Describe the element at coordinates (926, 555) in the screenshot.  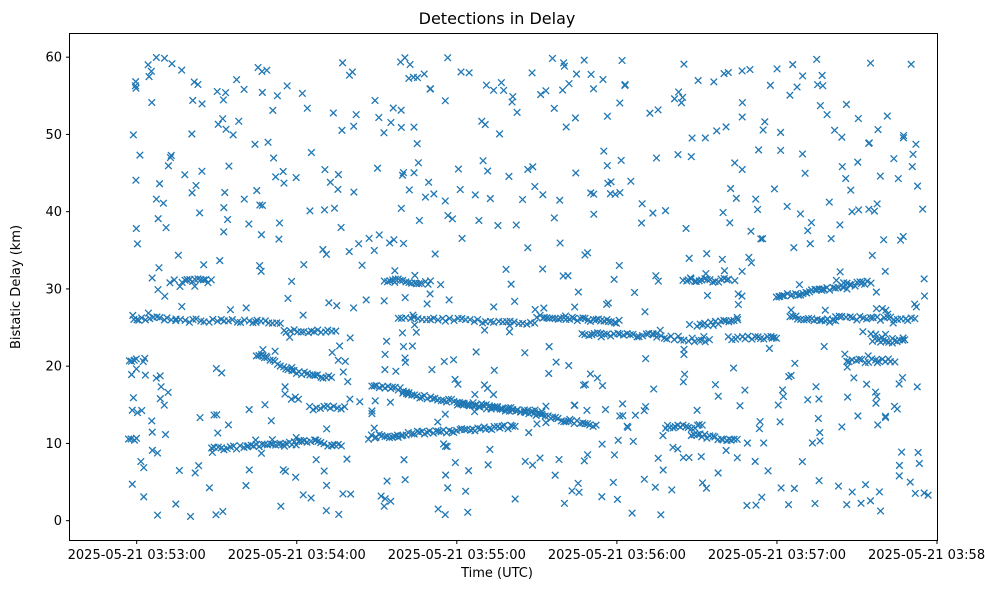
I see `x-tick-label: 2025-05-21 03:58:00` at that location.